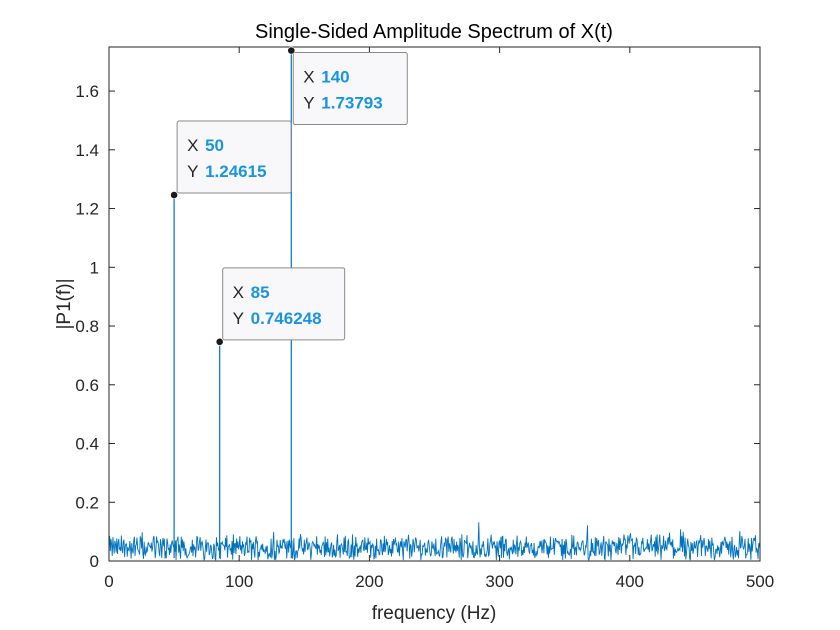 The image size is (840, 630). Describe the element at coordinates (87, 444) in the screenshot. I see `y-tick-label: 0.4` at that location.